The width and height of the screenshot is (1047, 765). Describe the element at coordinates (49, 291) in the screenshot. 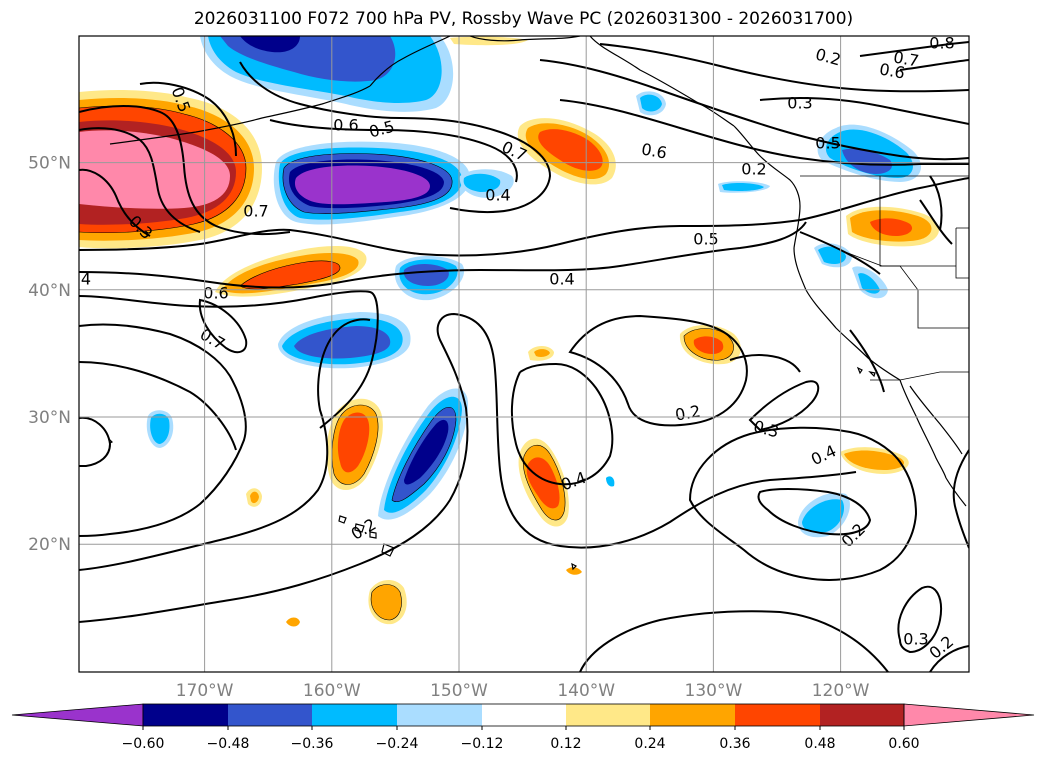

I see `lat-label: 40°N` at that location.